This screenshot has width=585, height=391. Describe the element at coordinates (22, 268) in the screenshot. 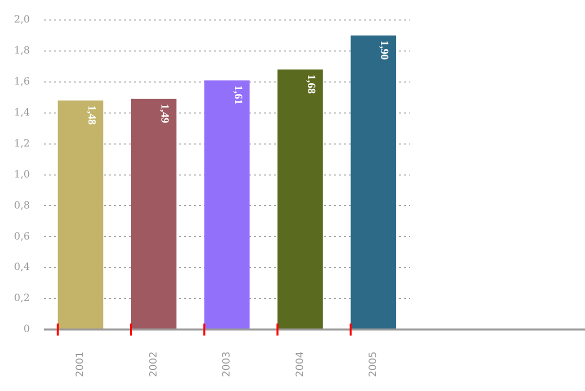

I see `y-tick-label: 0,4` at that location.